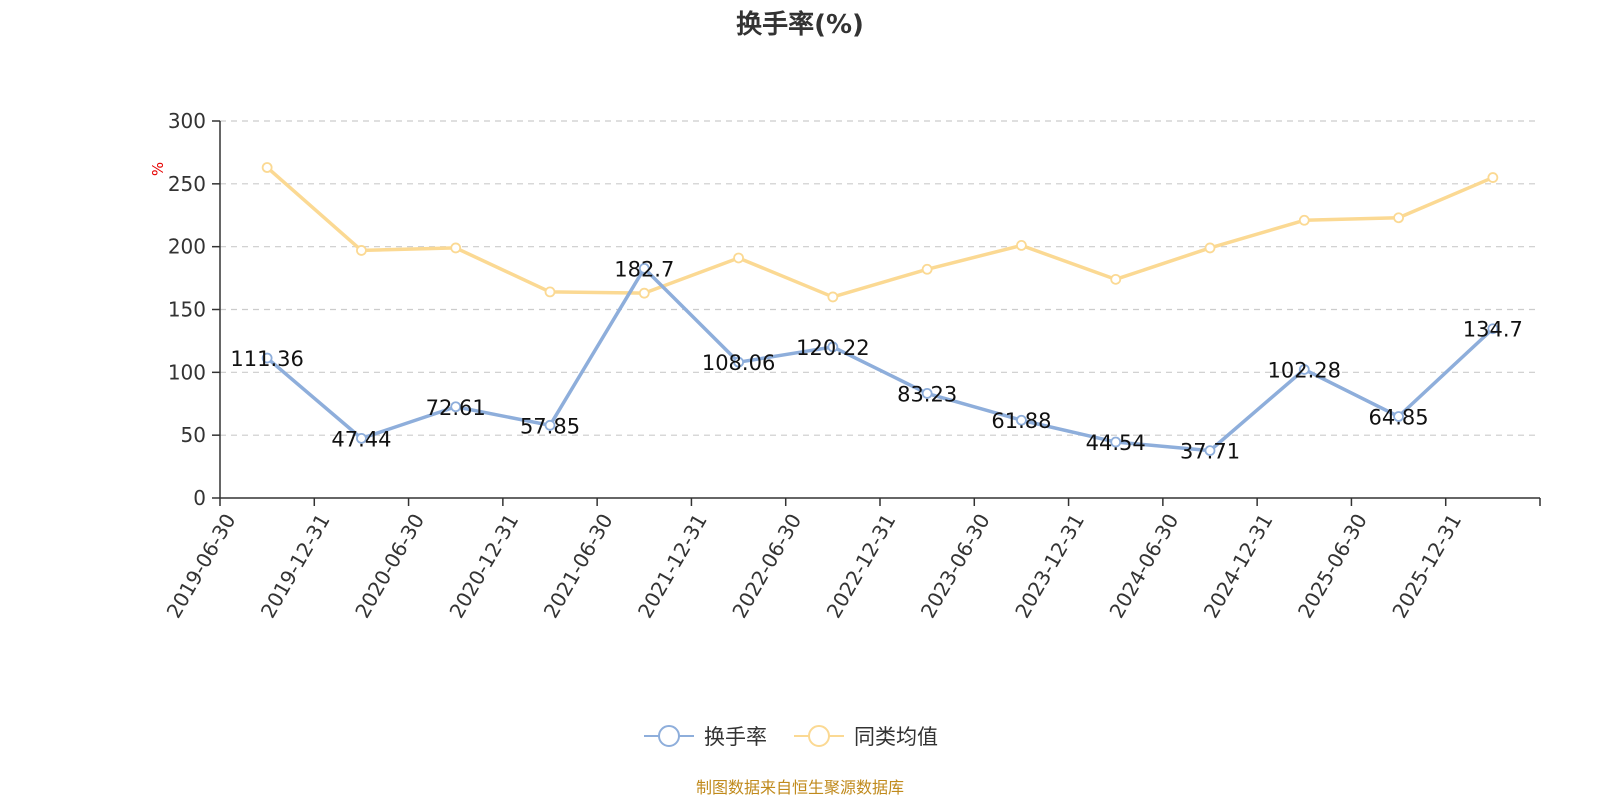 The width and height of the screenshot is (1600, 800). I want to click on turnover-data-label: 61.88, so click(1021, 421).